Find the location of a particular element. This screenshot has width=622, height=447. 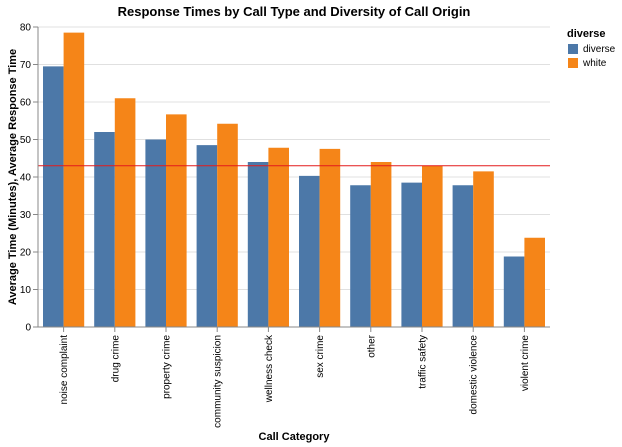

x-tick-label: traffic safety is located at coordinates (423, 362).